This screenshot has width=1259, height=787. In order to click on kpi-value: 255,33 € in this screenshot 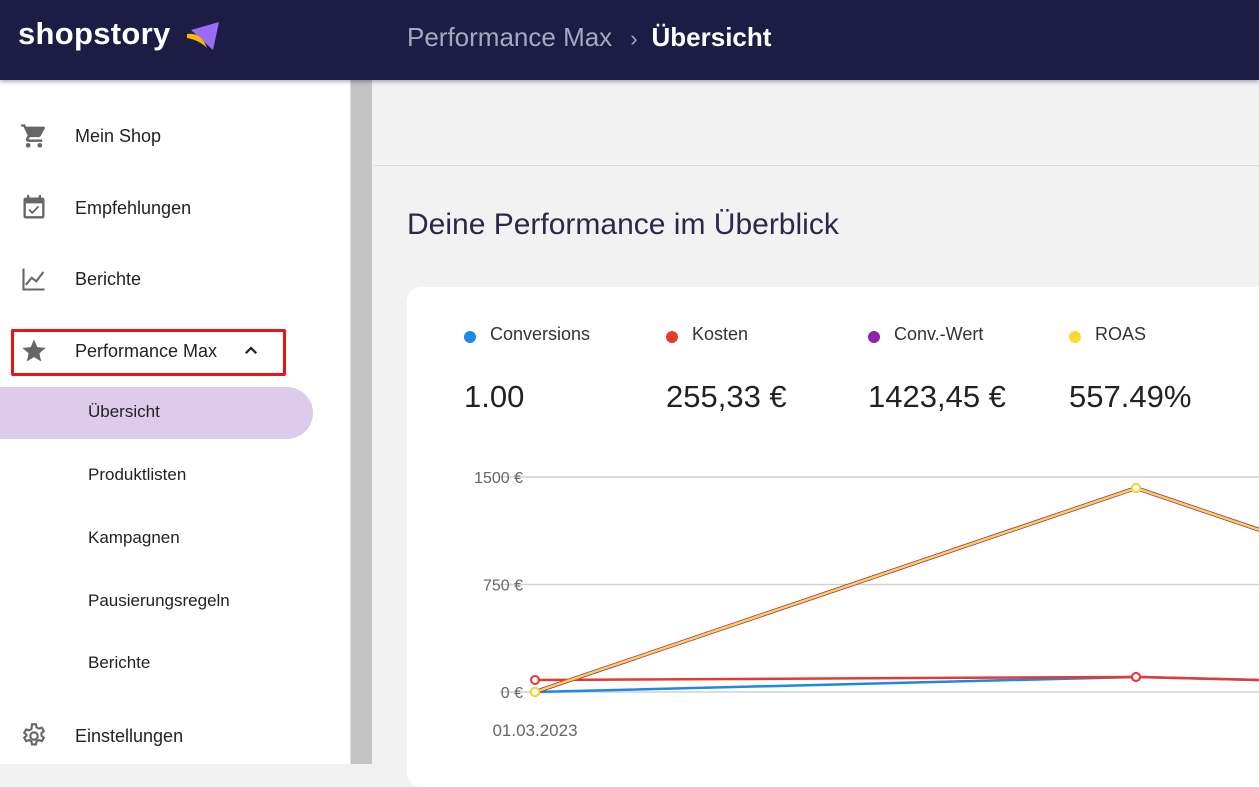, I will do `click(726, 396)`.